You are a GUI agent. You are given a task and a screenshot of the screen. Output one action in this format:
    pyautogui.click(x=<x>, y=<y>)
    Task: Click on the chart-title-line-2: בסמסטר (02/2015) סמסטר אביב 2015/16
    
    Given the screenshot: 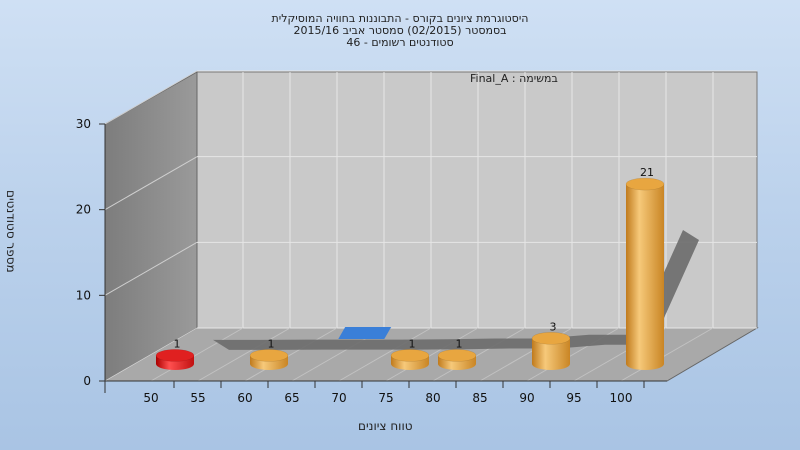 What is the action you would take?
    pyautogui.click(x=400, y=30)
    